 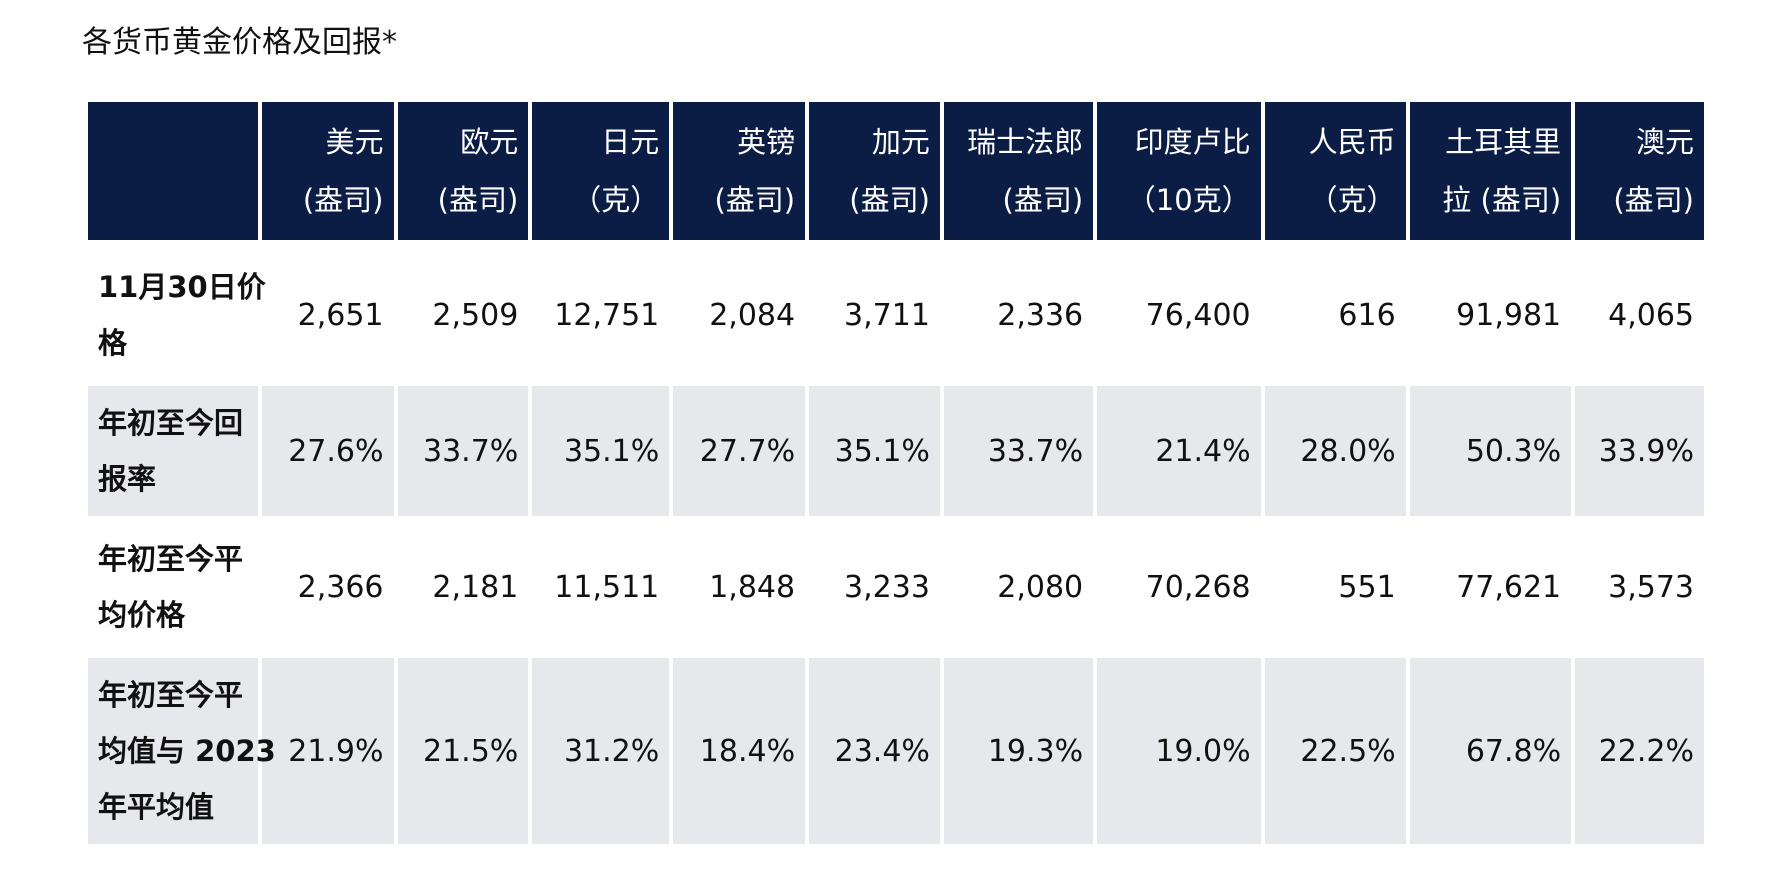 What do you see at coordinates (630, 142) in the screenshot?
I see `column-header-line: 日元` at bounding box center [630, 142].